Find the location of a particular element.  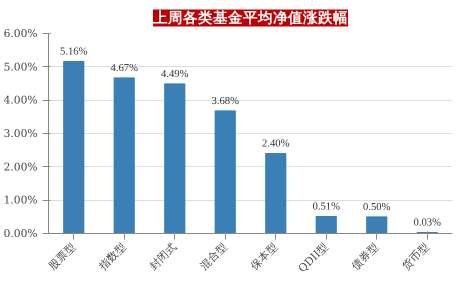

data-label: 0.50% is located at coordinates (376, 207).